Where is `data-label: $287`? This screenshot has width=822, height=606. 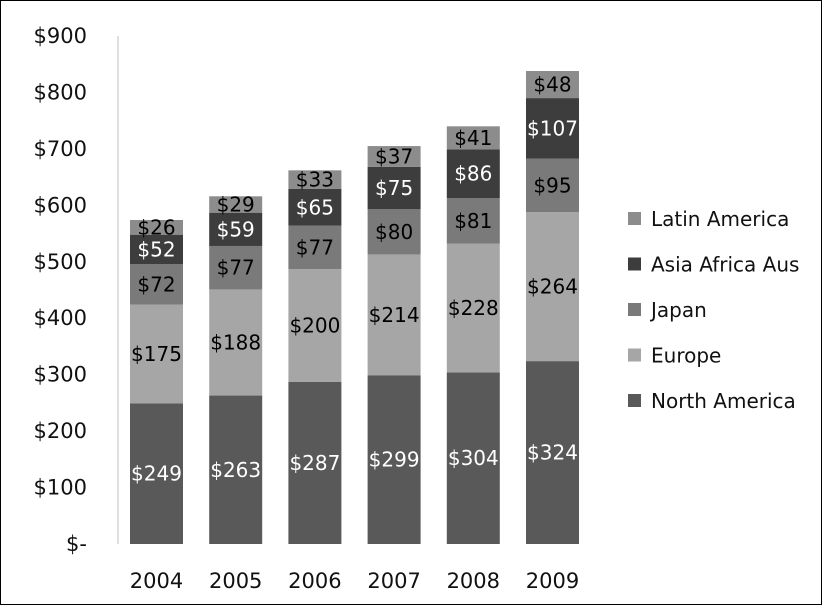
data-label: $287 is located at coordinates (314, 463).